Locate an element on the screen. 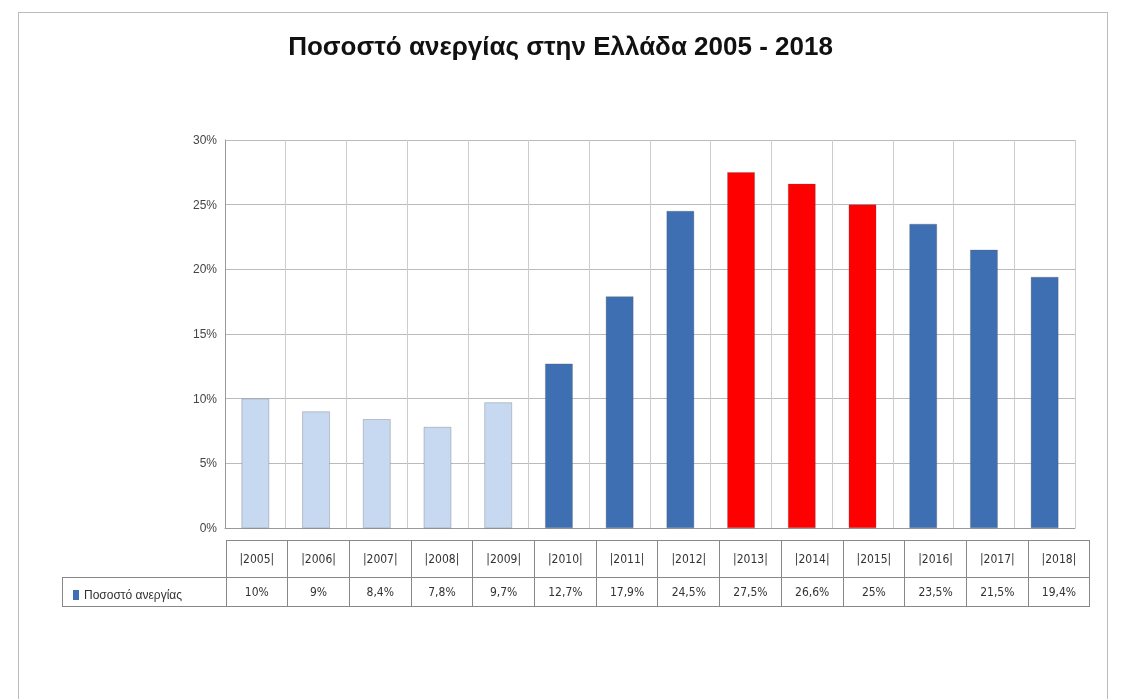 This screenshot has width=1121, height=699. x-tick-label: |2013| is located at coordinates (750, 558).